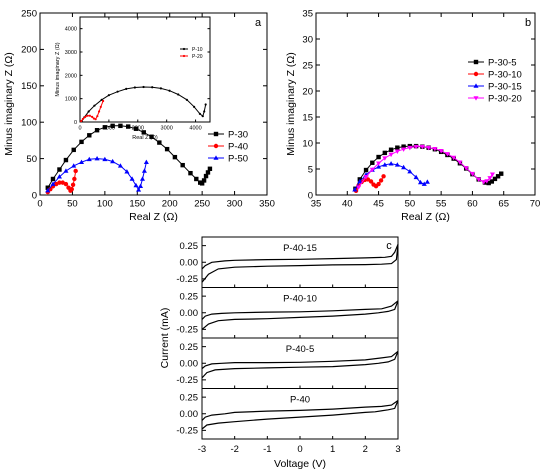 This screenshot has width=550, height=473. I want to click on legend-label: P-40, so click(238, 146).